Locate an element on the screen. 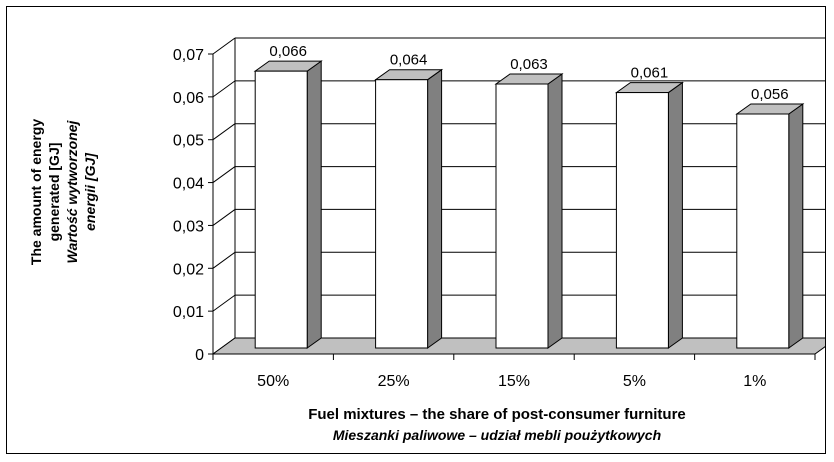 This screenshot has width=834, height=462. y-axis-subtitle-line-2: energii [GJ] is located at coordinates (90, 191).